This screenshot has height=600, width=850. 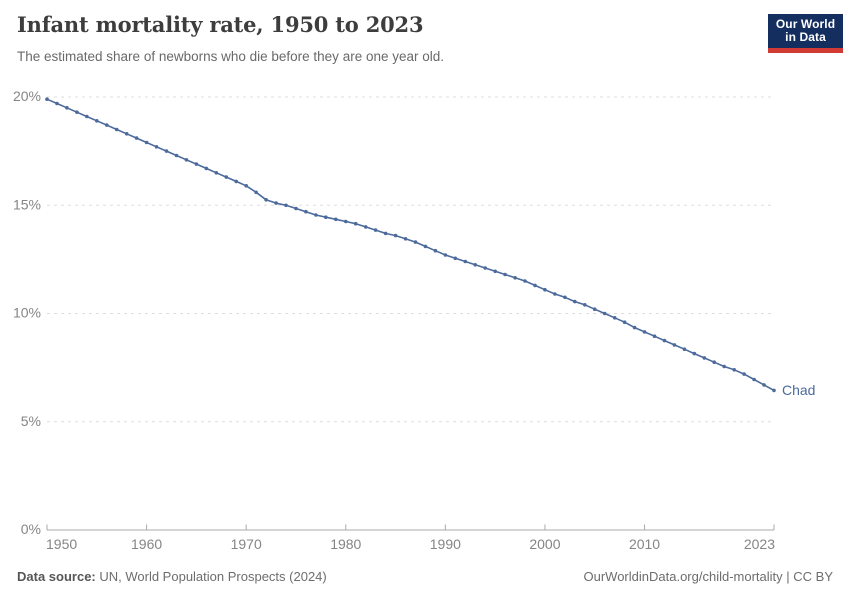 What do you see at coordinates (805, 24) in the screenshot?
I see `logo-text-line1: Our World` at bounding box center [805, 24].